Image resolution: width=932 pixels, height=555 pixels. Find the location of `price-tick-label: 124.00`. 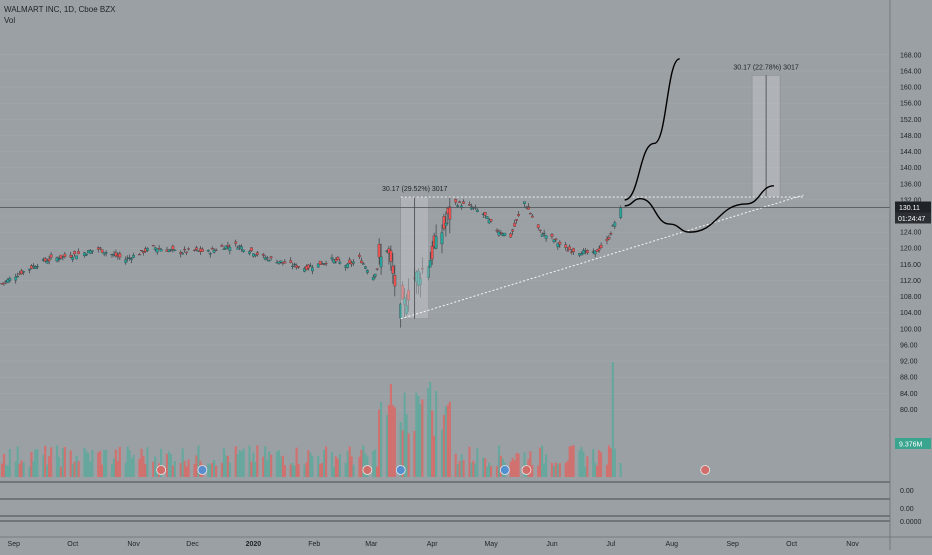

price-tick-label: 124.00 is located at coordinates (911, 233).